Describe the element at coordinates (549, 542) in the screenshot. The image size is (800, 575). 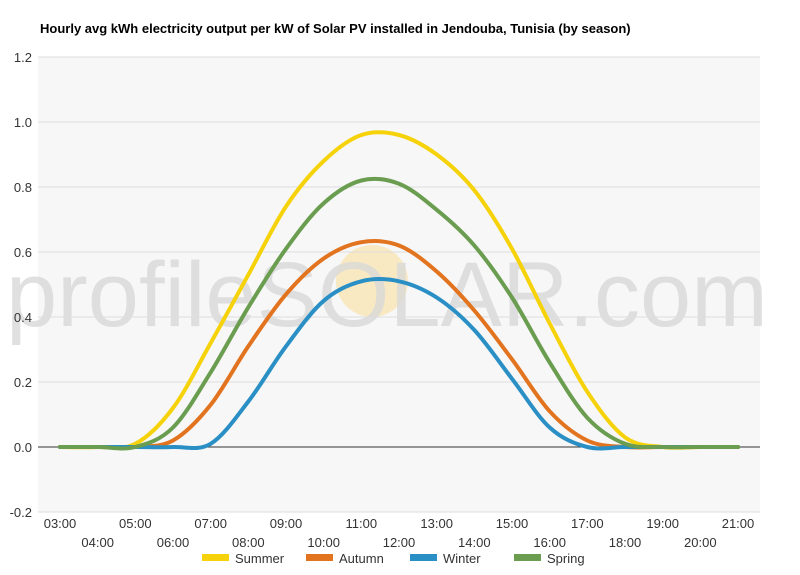
I see `x-tick-label: 16:00` at that location.